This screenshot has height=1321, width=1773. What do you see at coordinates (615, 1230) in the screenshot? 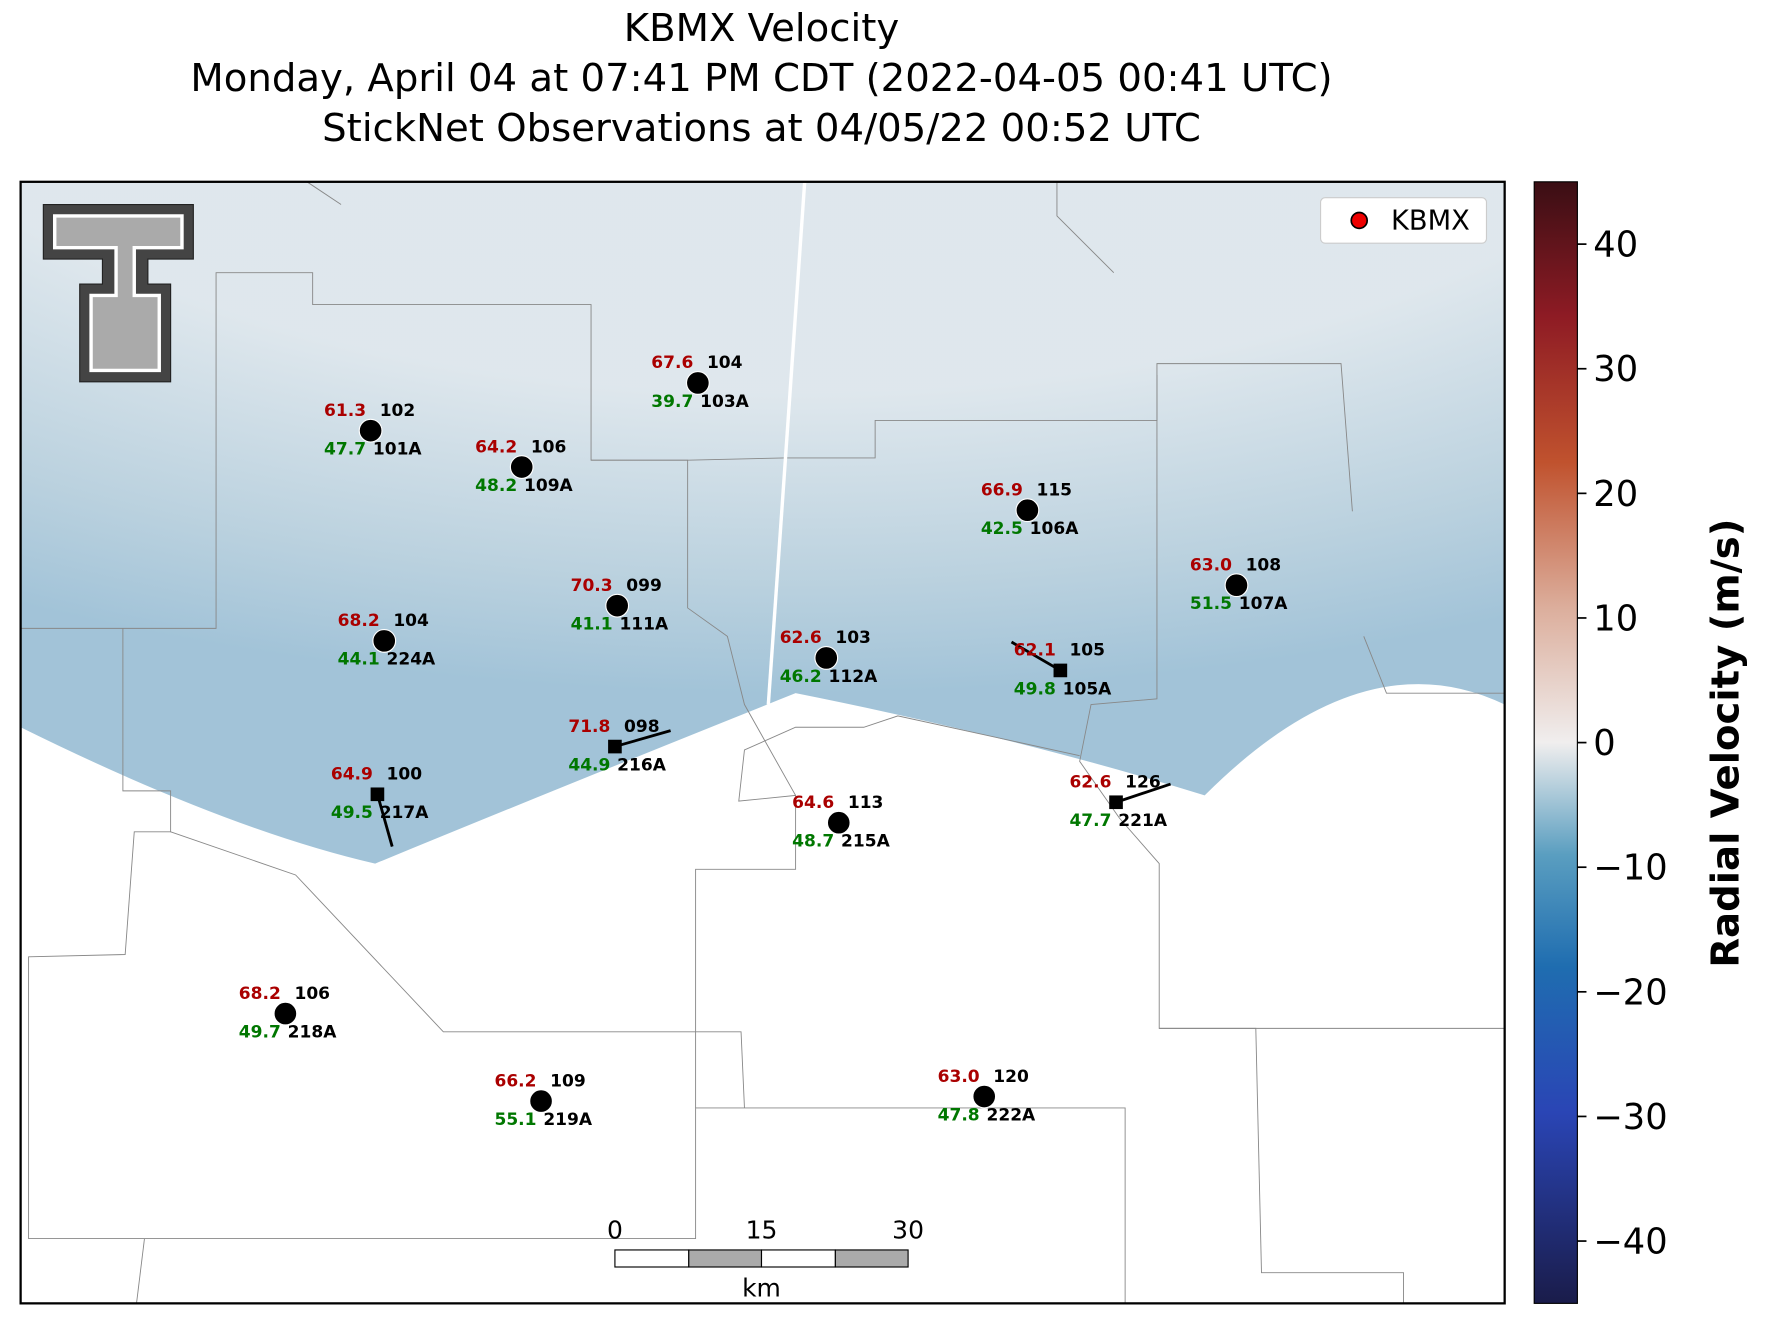
I see `scale-tick-label: 0` at bounding box center [615, 1230].